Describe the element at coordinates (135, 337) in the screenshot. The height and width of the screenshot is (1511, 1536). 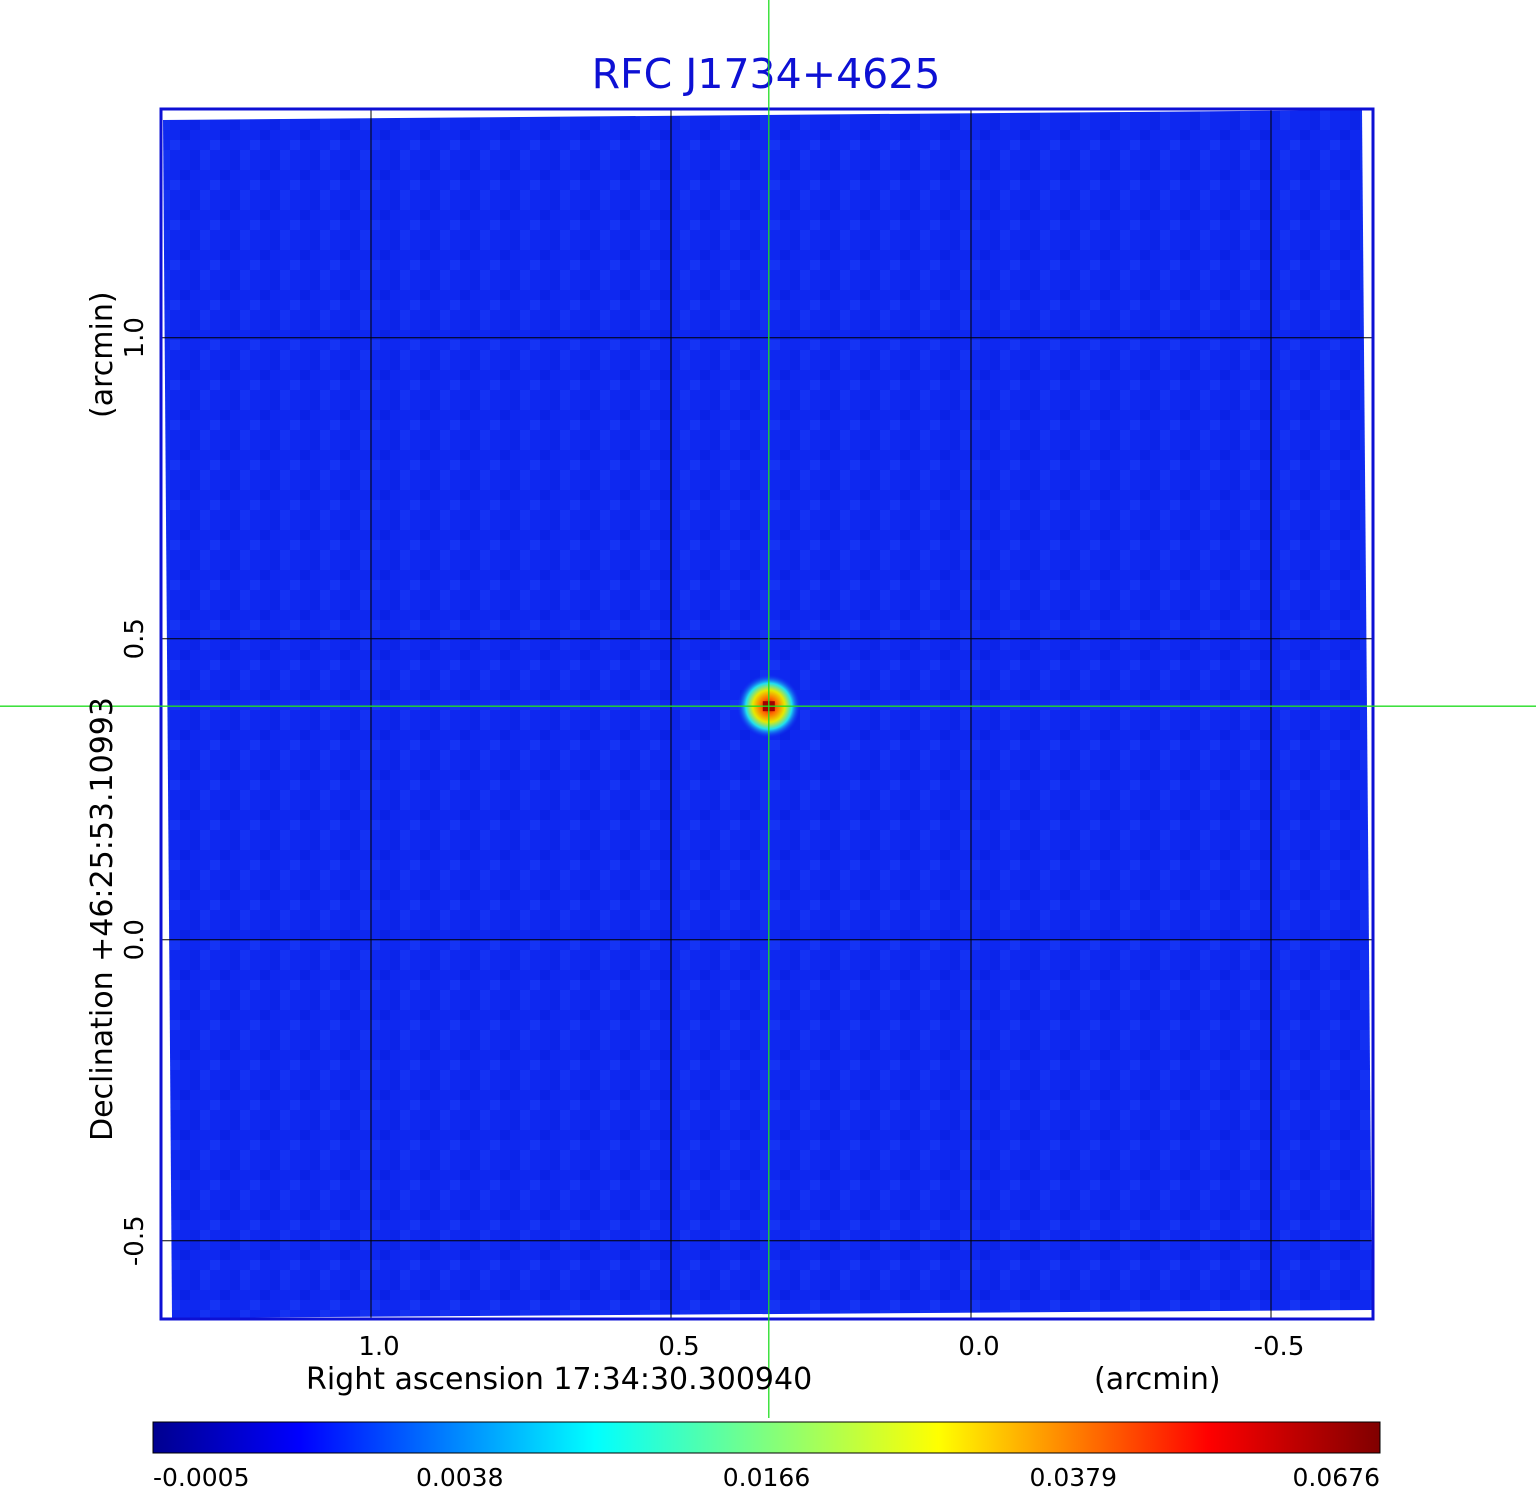
I see `y-tick-label: 1.0` at that location.